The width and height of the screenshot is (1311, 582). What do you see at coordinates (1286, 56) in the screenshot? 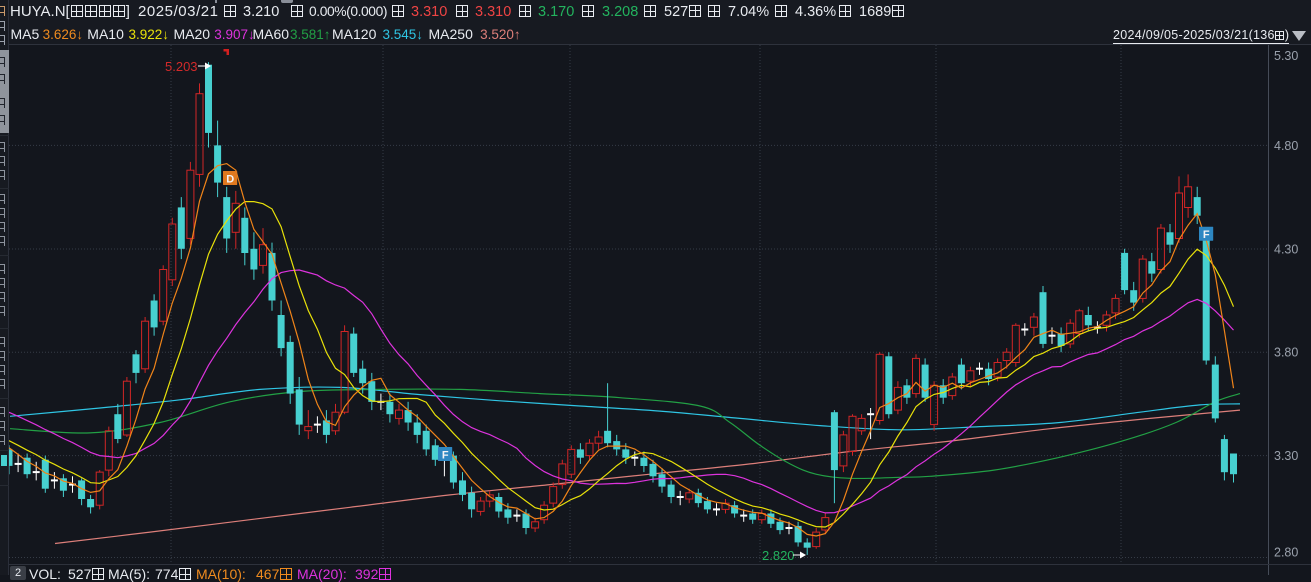
I see `svg-text: 5.30` at bounding box center [1286, 56].